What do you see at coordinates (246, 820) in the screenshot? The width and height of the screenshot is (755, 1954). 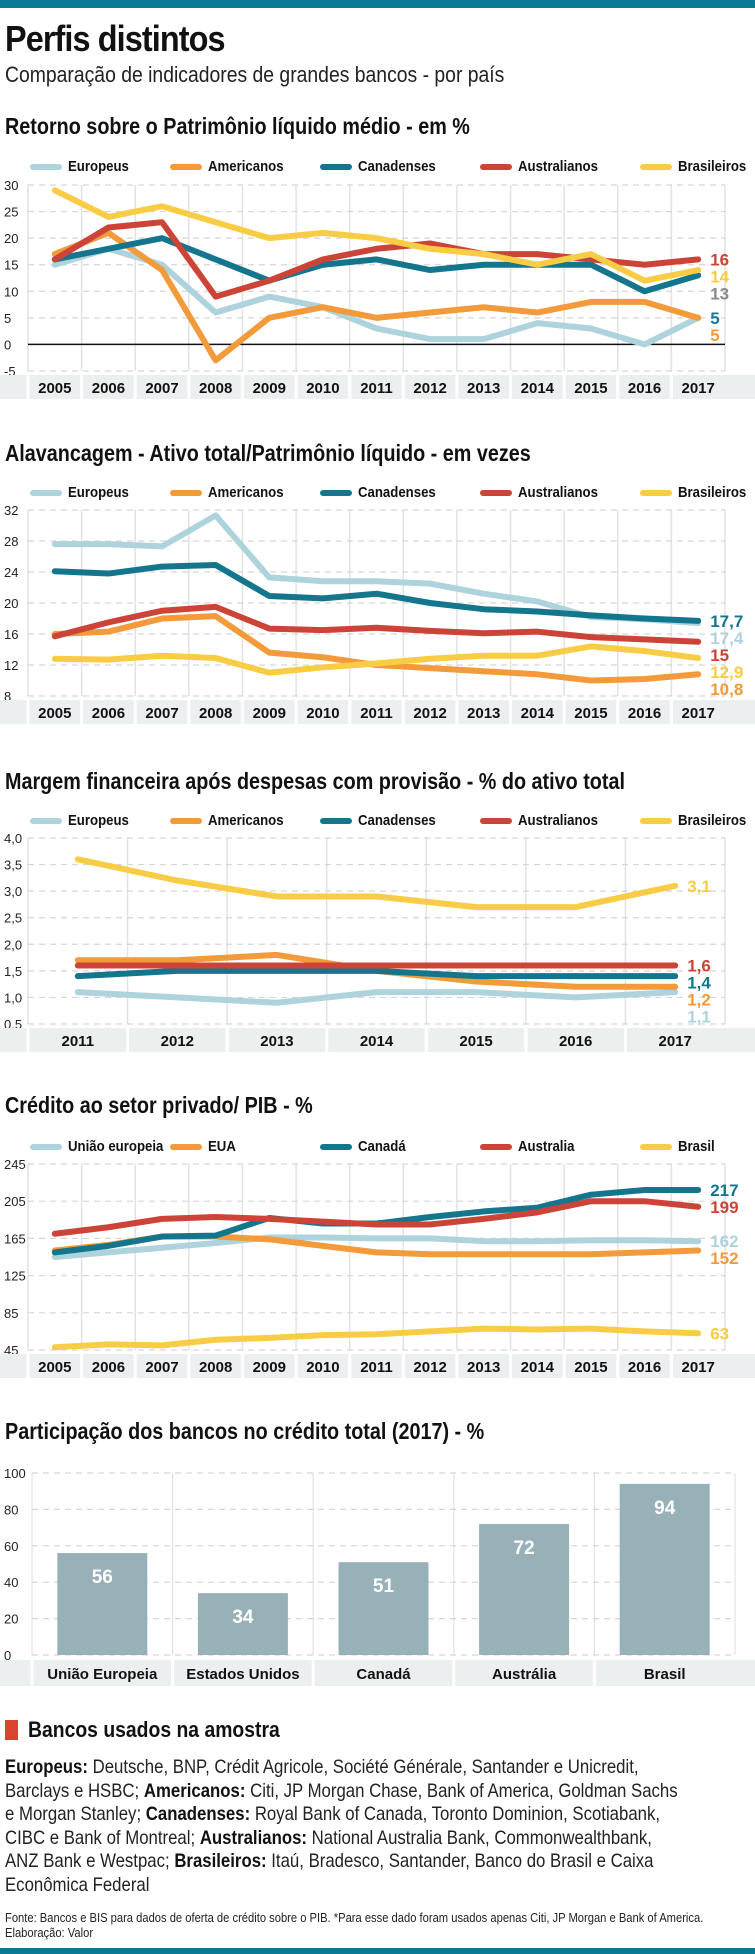 I see `legend-label: Americanos` at bounding box center [246, 820].